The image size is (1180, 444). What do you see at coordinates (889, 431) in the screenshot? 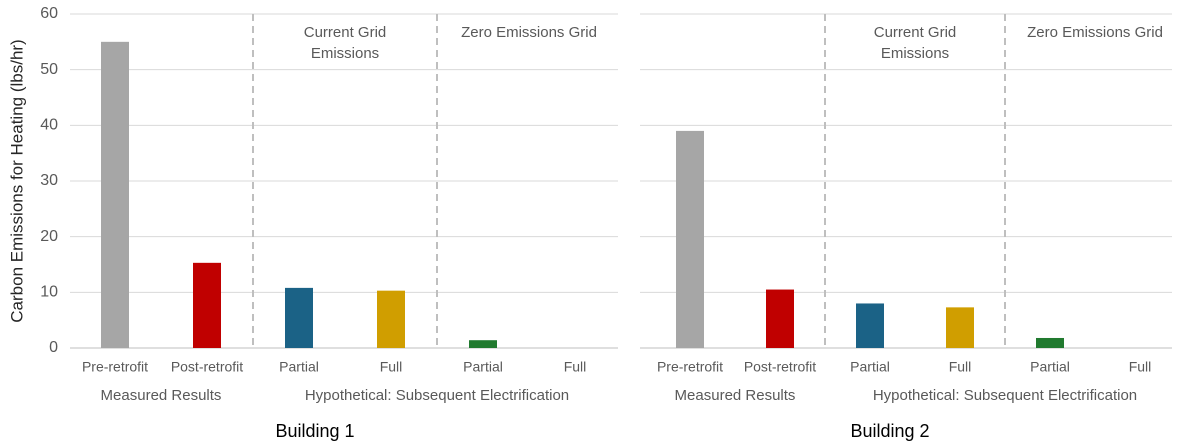
I see `panel-title: Building 2` at bounding box center [889, 431].